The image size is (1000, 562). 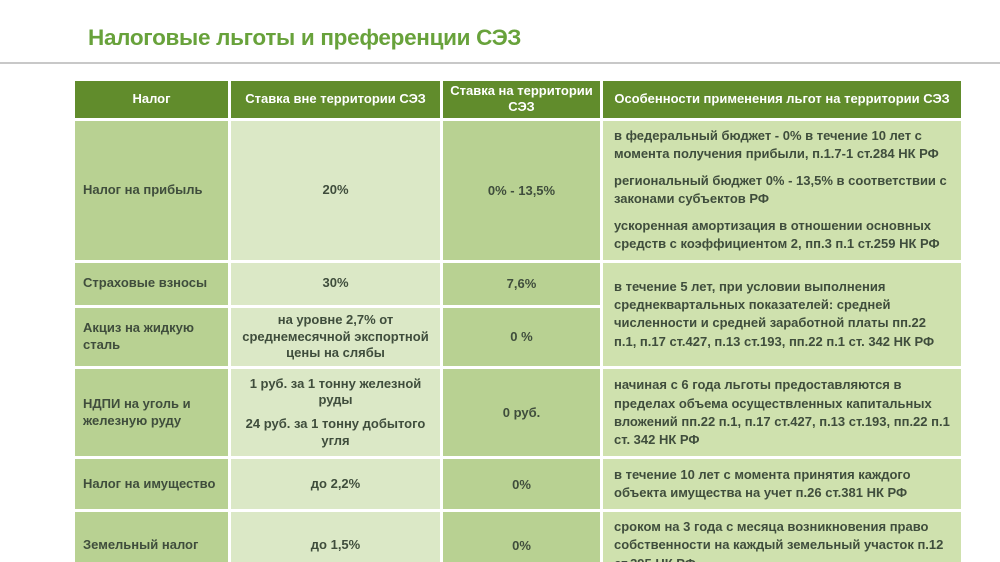 I want to click on rate-outside-cell: до 2,2%, so click(x=335, y=484).